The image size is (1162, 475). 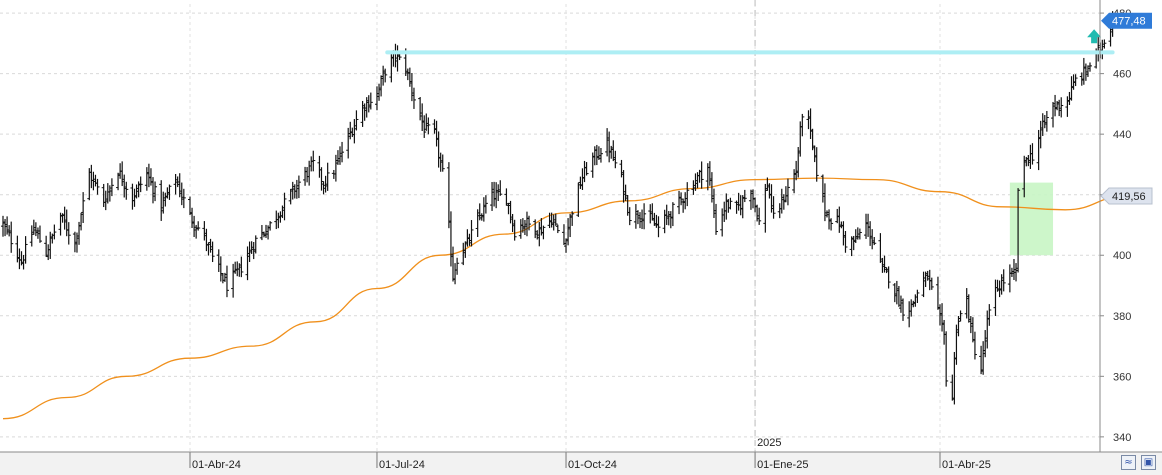 I want to click on y-tick-label: 340, so click(x=1122, y=438).